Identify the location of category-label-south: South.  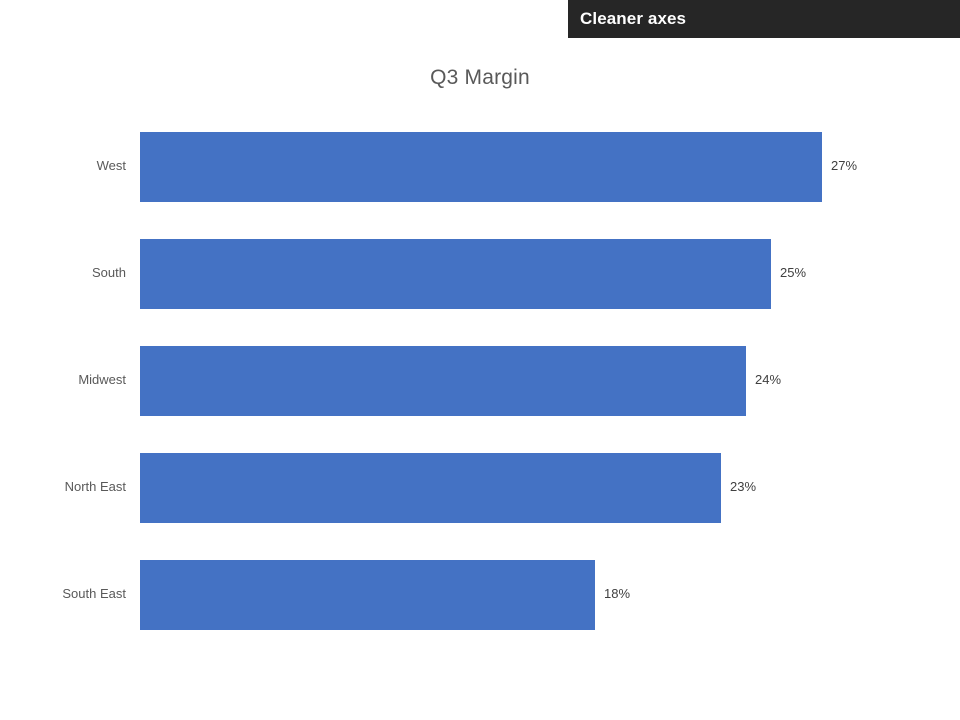
(109, 272).